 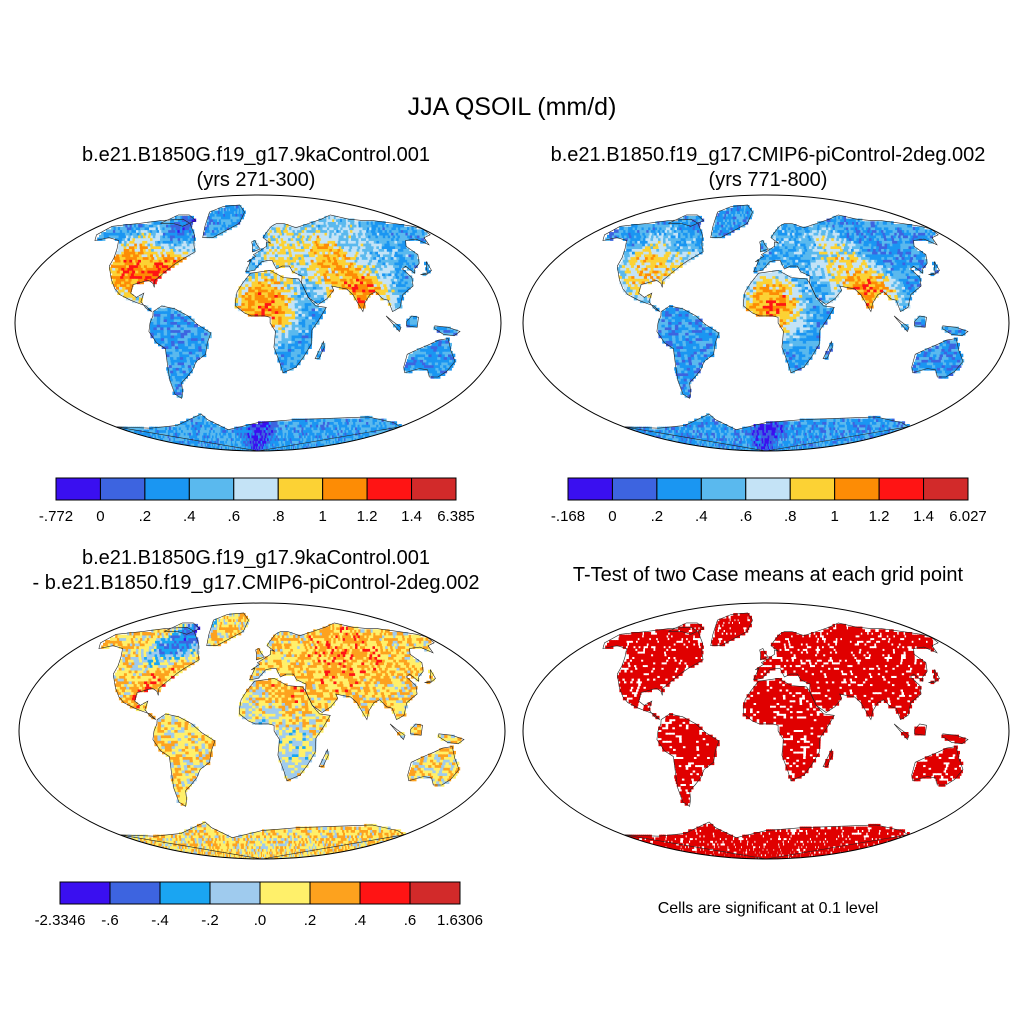 I want to click on colorbar-tick-label: -.6, so click(x=110, y=920).